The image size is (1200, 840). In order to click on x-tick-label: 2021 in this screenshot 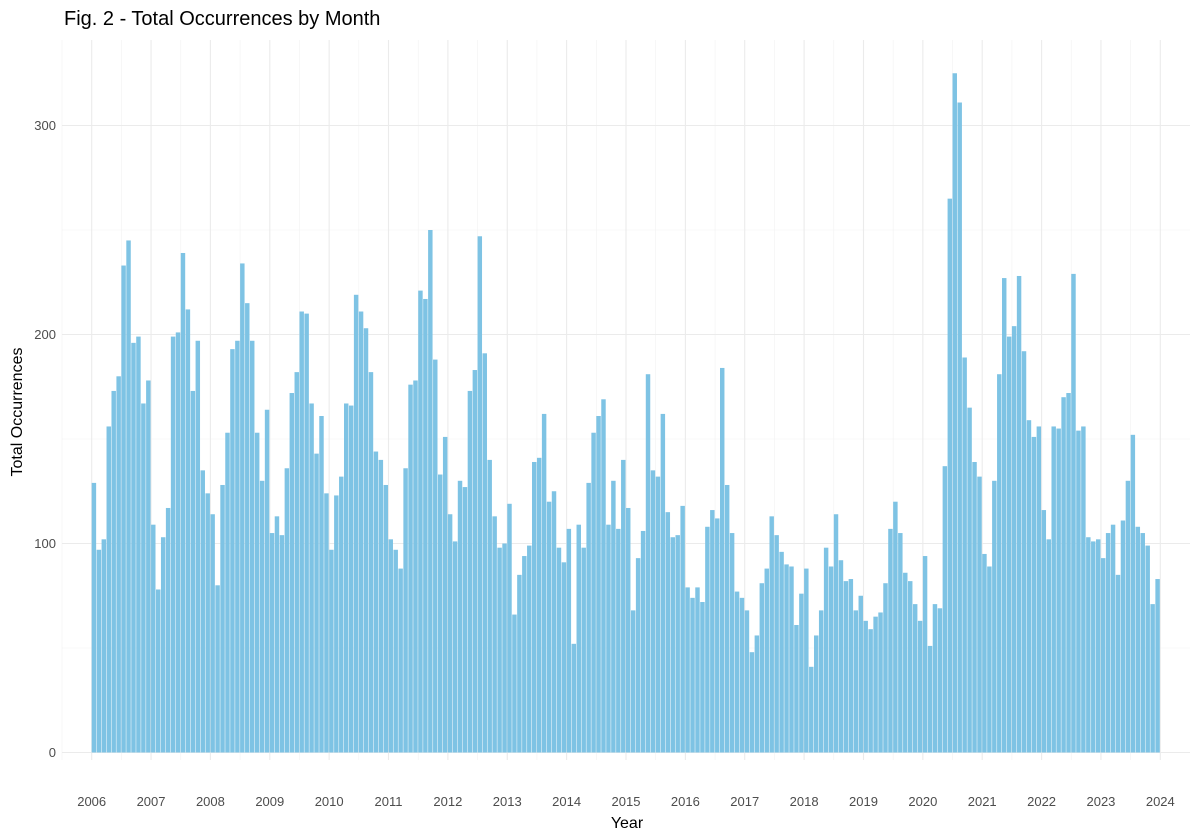, I will do `click(982, 801)`.